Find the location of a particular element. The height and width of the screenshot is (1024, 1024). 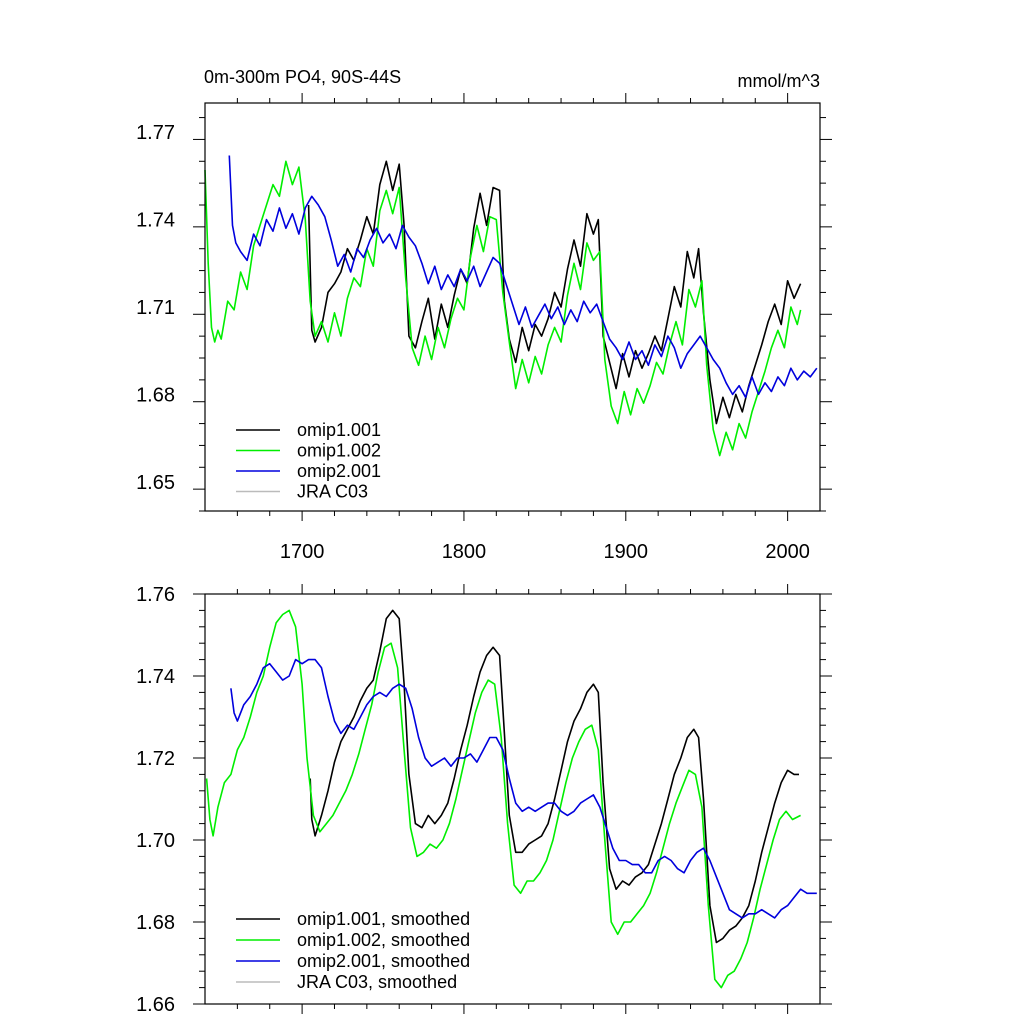

legend-label-3: omip2.001, smoothed is located at coordinates (383, 961).